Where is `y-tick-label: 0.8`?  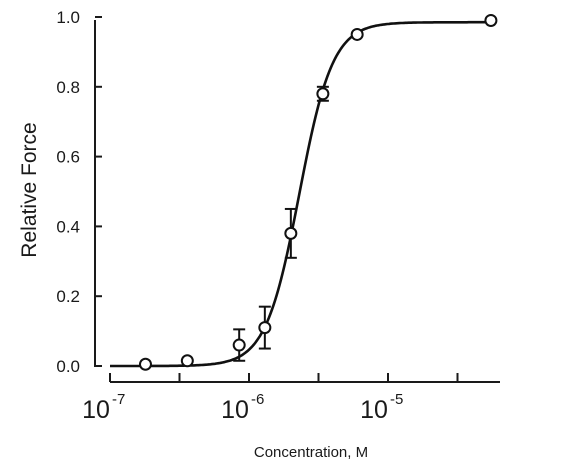 y-tick-label: 0.8 is located at coordinates (68, 87).